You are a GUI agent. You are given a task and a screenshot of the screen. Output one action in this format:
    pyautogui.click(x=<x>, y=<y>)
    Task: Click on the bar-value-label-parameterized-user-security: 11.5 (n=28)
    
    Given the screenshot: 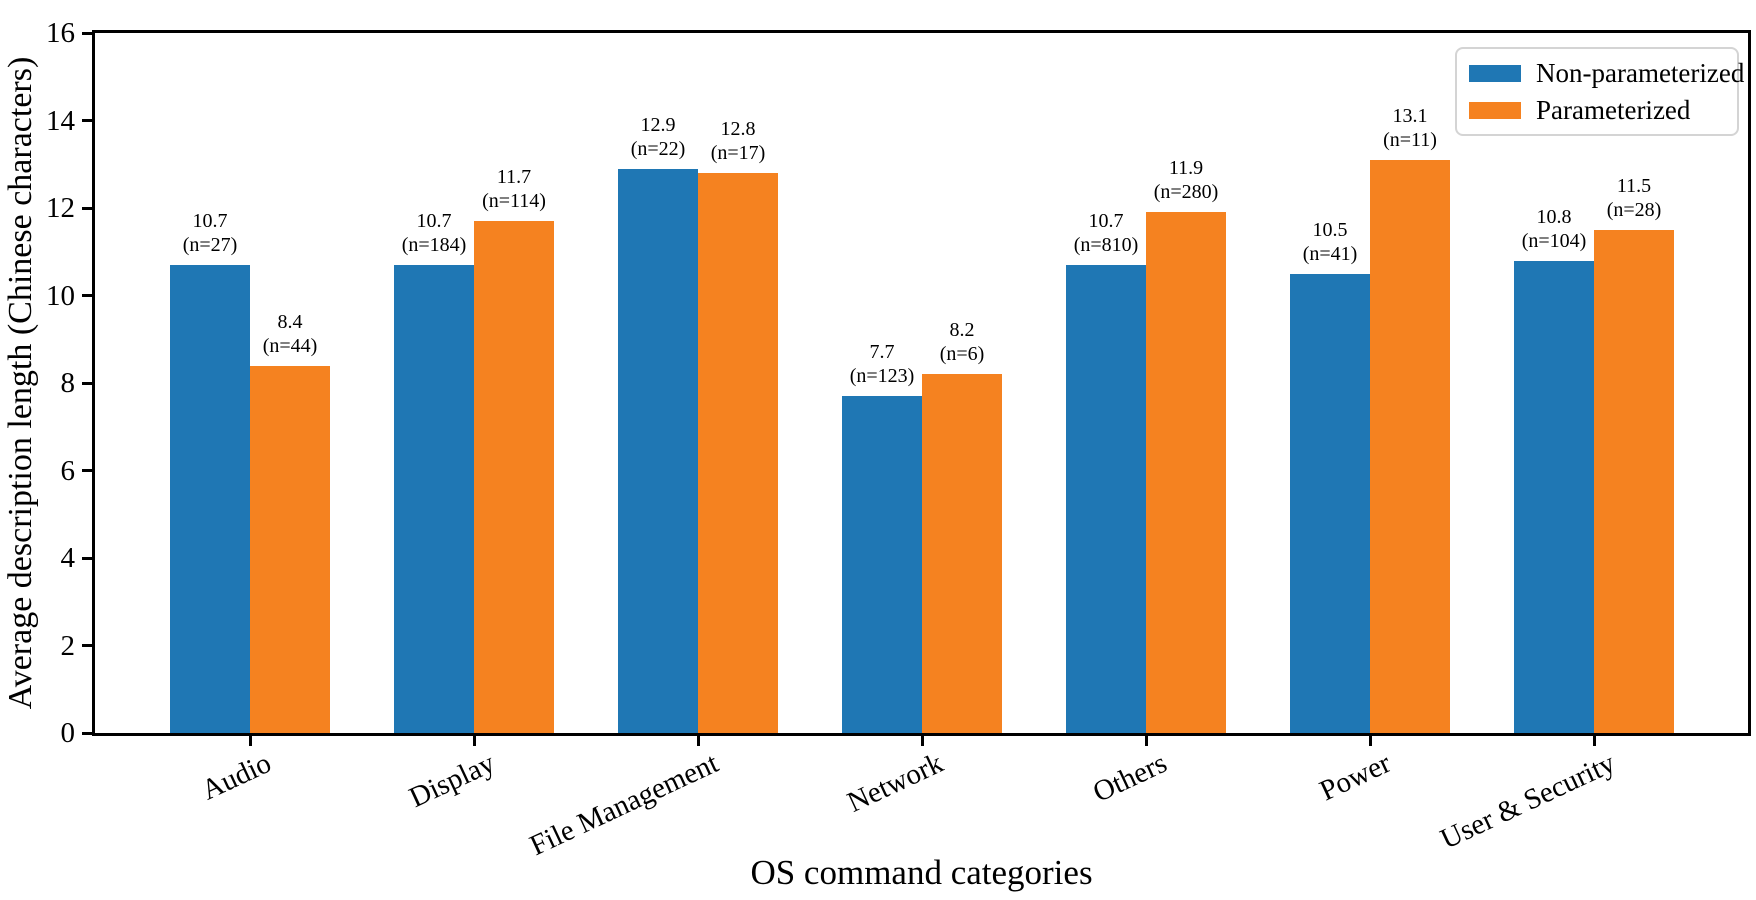 What is the action you would take?
    pyautogui.click(x=1634, y=198)
    